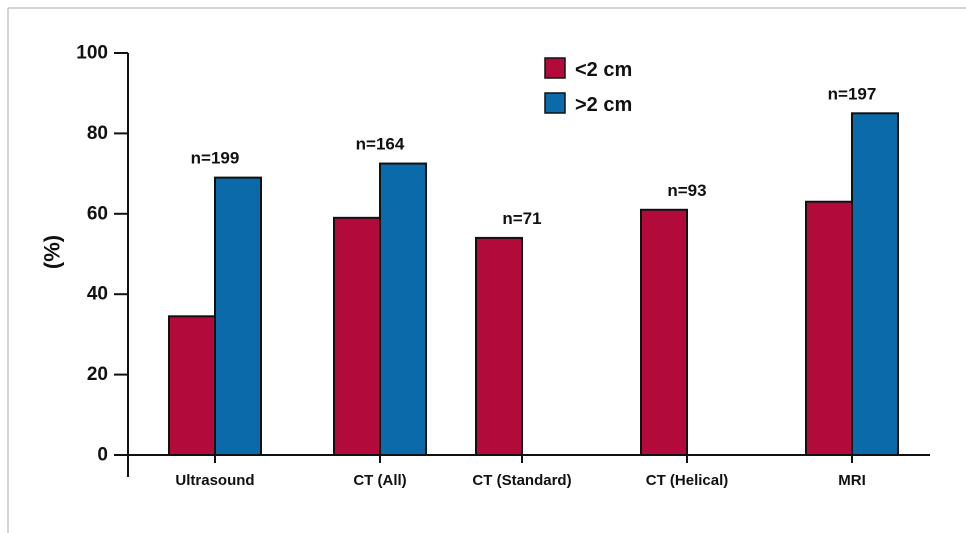  What do you see at coordinates (215, 158) in the screenshot?
I see `n-annotation-0: n=199` at bounding box center [215, 158].